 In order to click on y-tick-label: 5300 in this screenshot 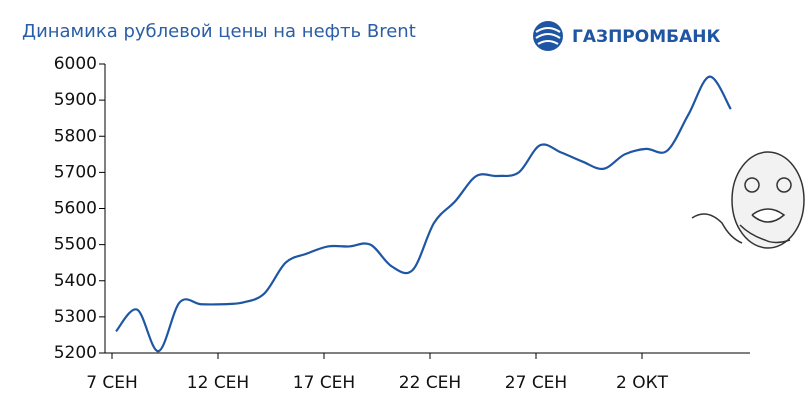, I will do `click(75, 317)`.